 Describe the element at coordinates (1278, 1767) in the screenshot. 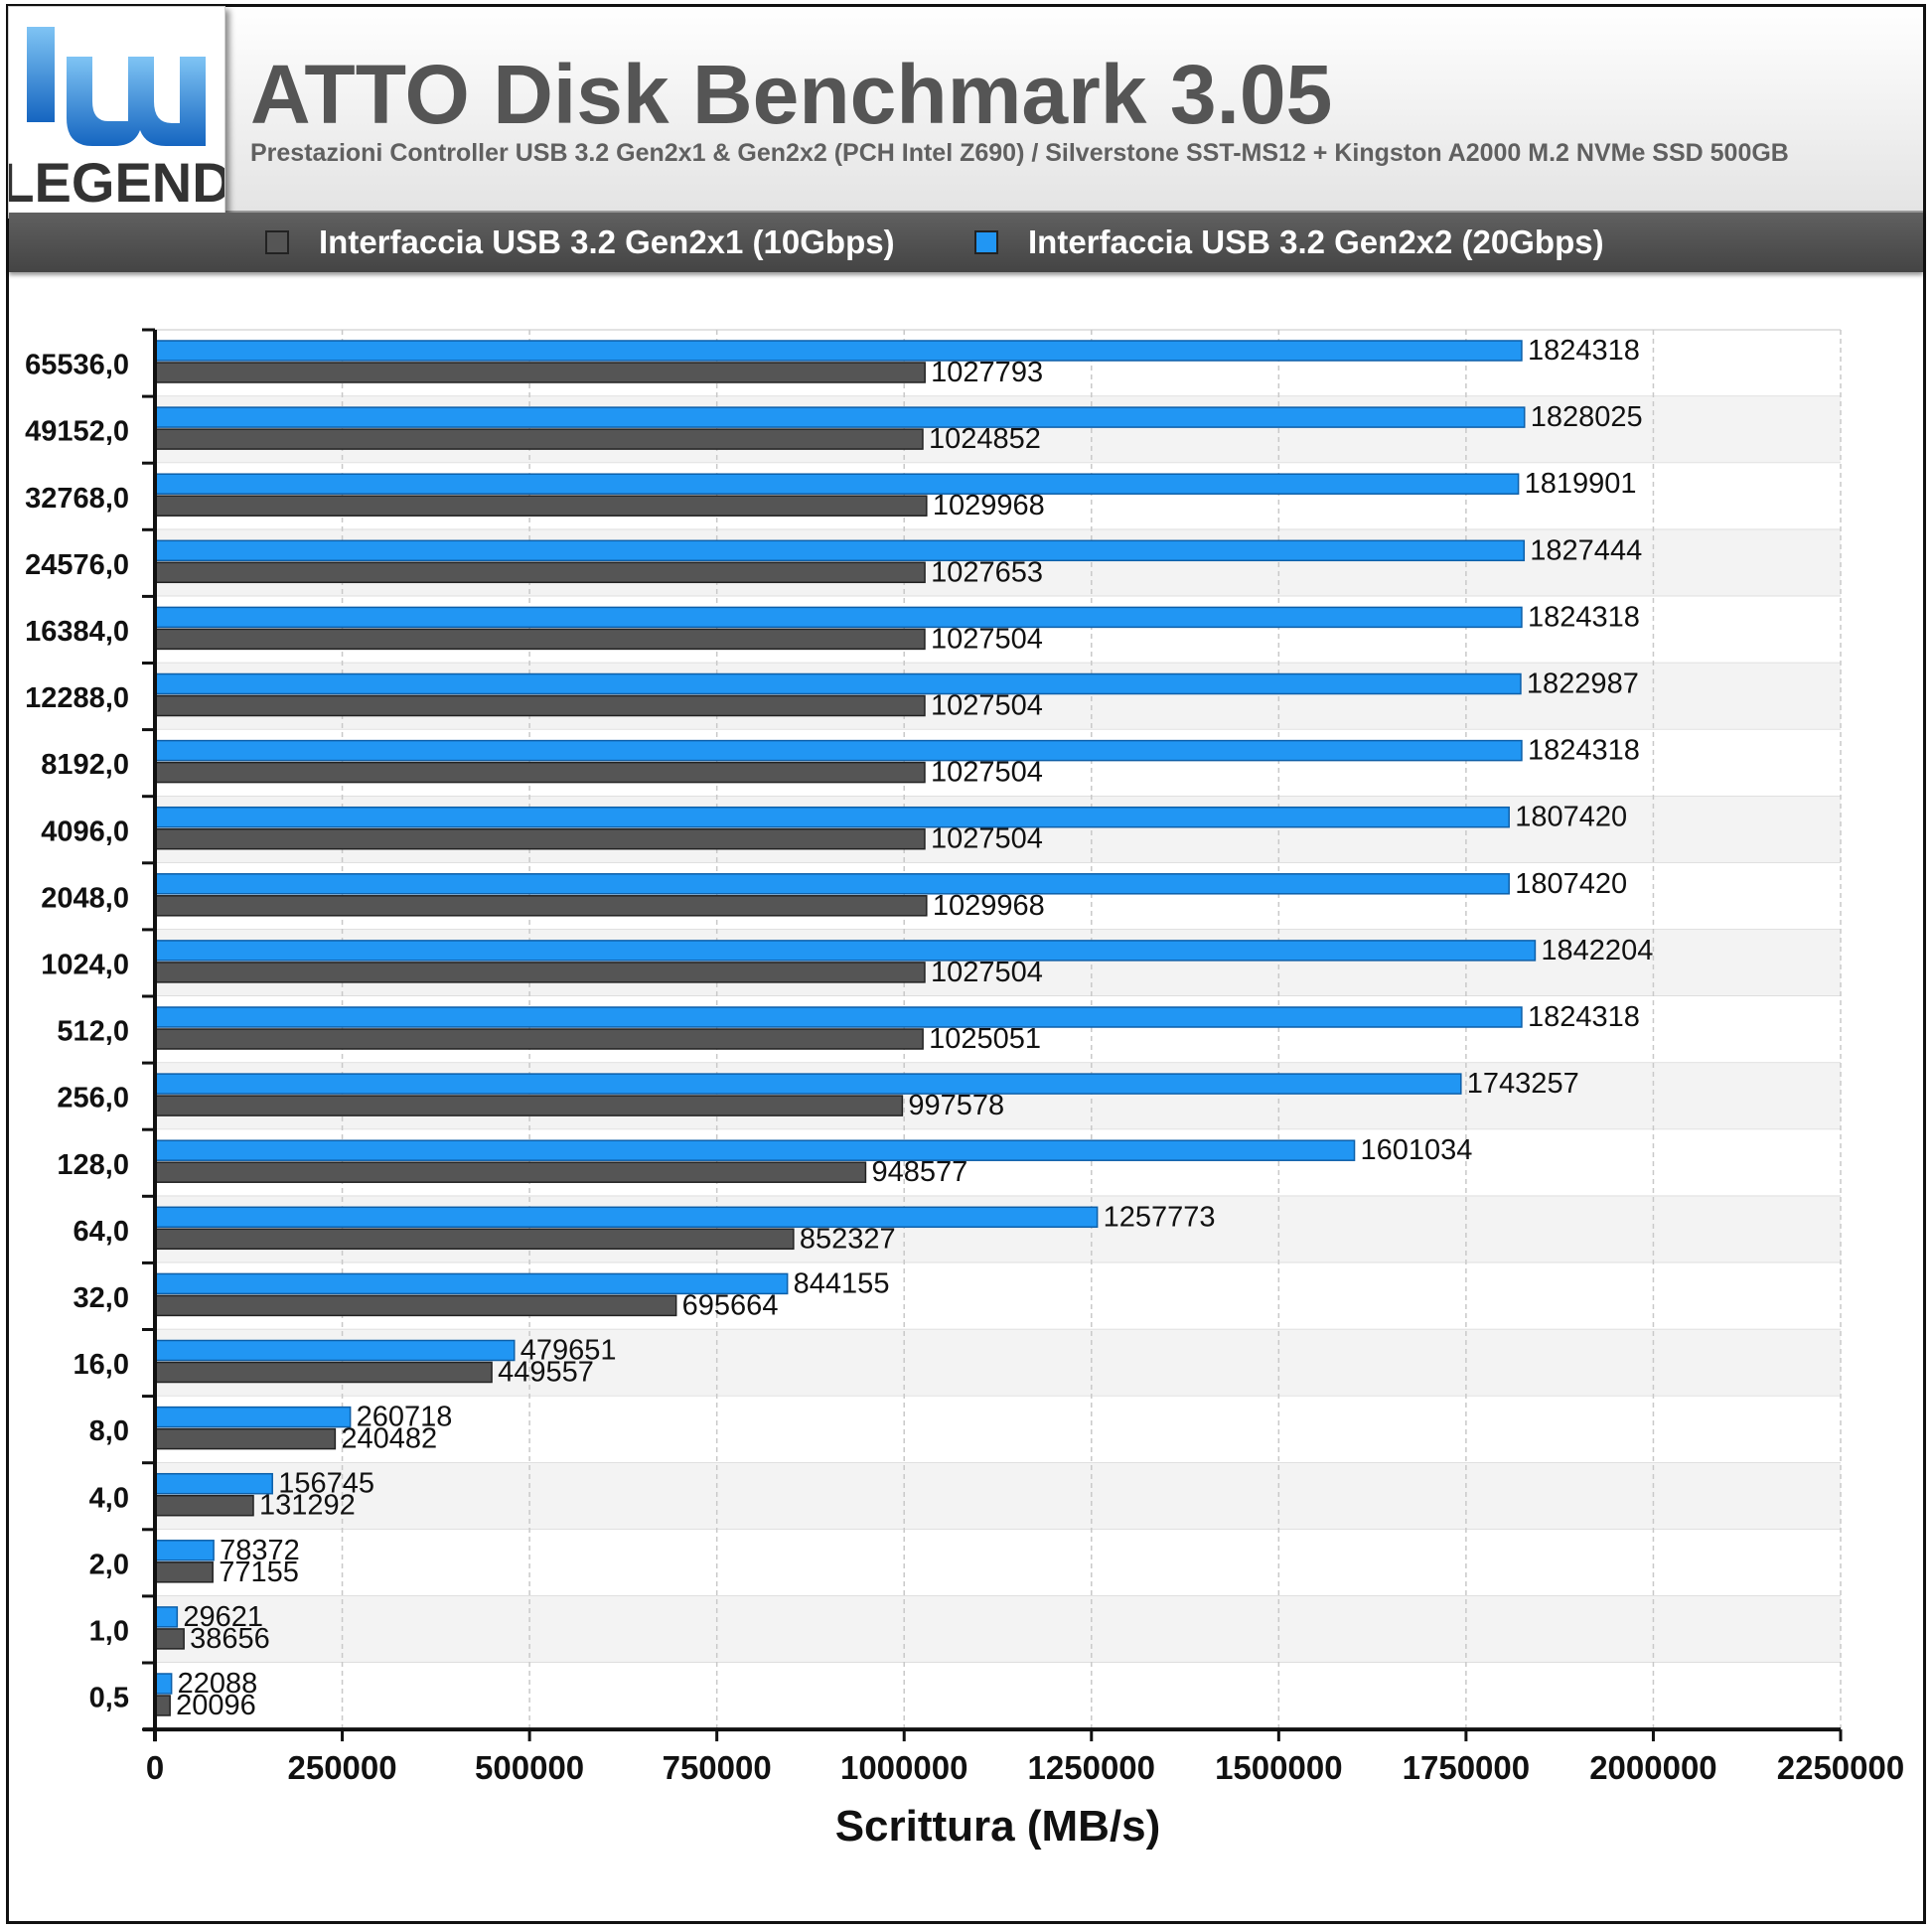

I see `x-tick-label: 1500000` at that location.